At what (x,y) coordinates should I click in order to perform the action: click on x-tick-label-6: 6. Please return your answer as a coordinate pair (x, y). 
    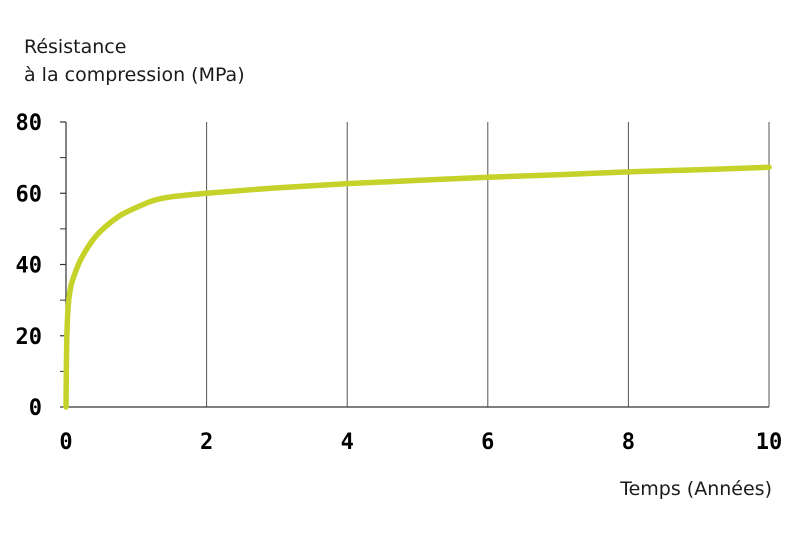
    Looking at the image, I should click on (487, 442).